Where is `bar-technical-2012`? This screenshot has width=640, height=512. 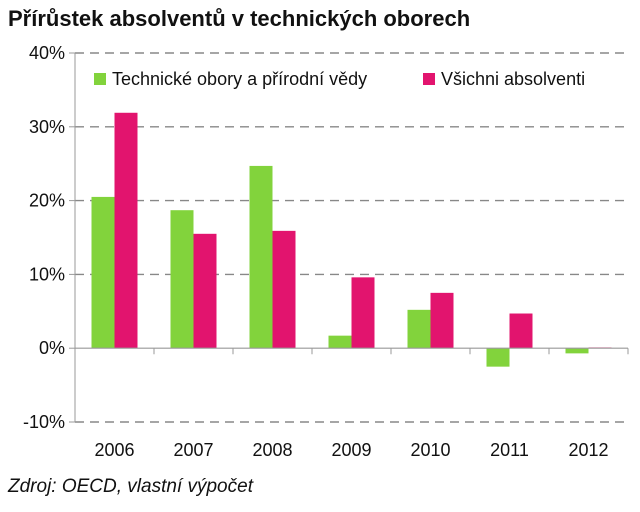
bar-technical-2012 is located at coordinates (577, 351).